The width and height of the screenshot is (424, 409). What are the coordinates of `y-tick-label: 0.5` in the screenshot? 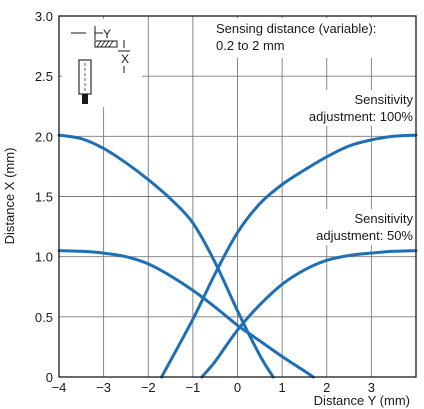 It's located at (44, 317).